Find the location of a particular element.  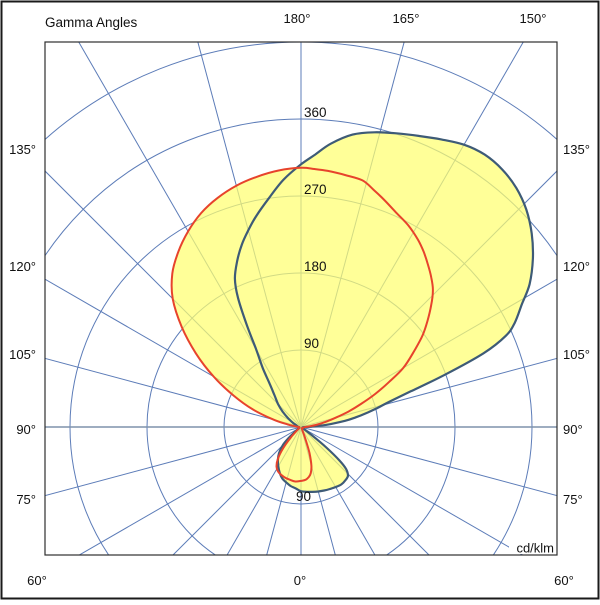

angle-label-top: 150° is located at coordinates (533, 18).